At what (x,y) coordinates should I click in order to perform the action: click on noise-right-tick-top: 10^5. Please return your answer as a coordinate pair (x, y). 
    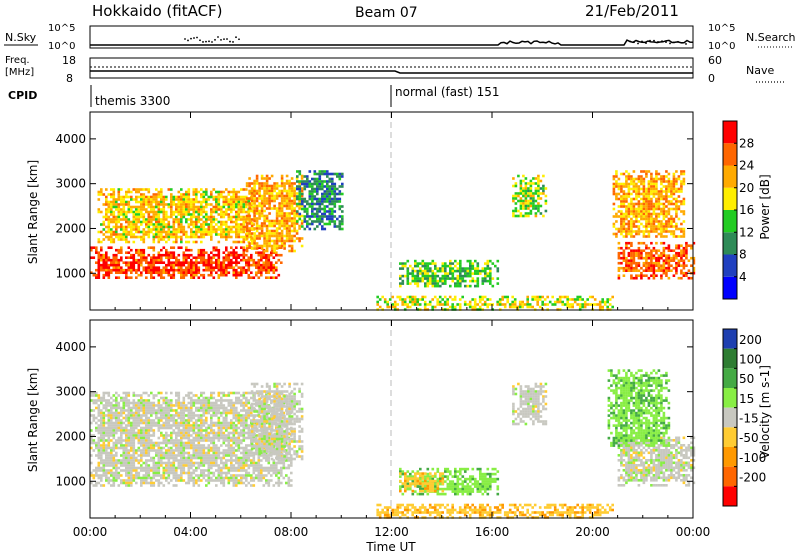
    Looking at the image, I should click on (721, 28).